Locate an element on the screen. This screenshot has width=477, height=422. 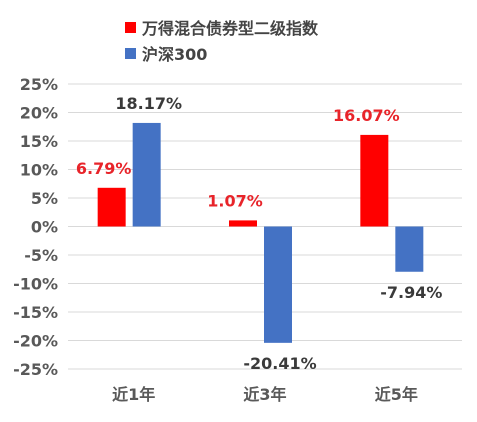
y-tick-label: -15% is located at coordinates (35, 312).